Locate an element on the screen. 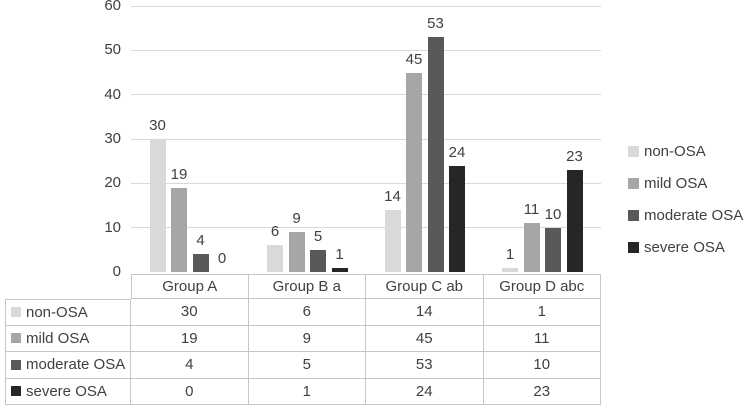  y-axis-tick-label: 20 is located at coordinates (112, 183).